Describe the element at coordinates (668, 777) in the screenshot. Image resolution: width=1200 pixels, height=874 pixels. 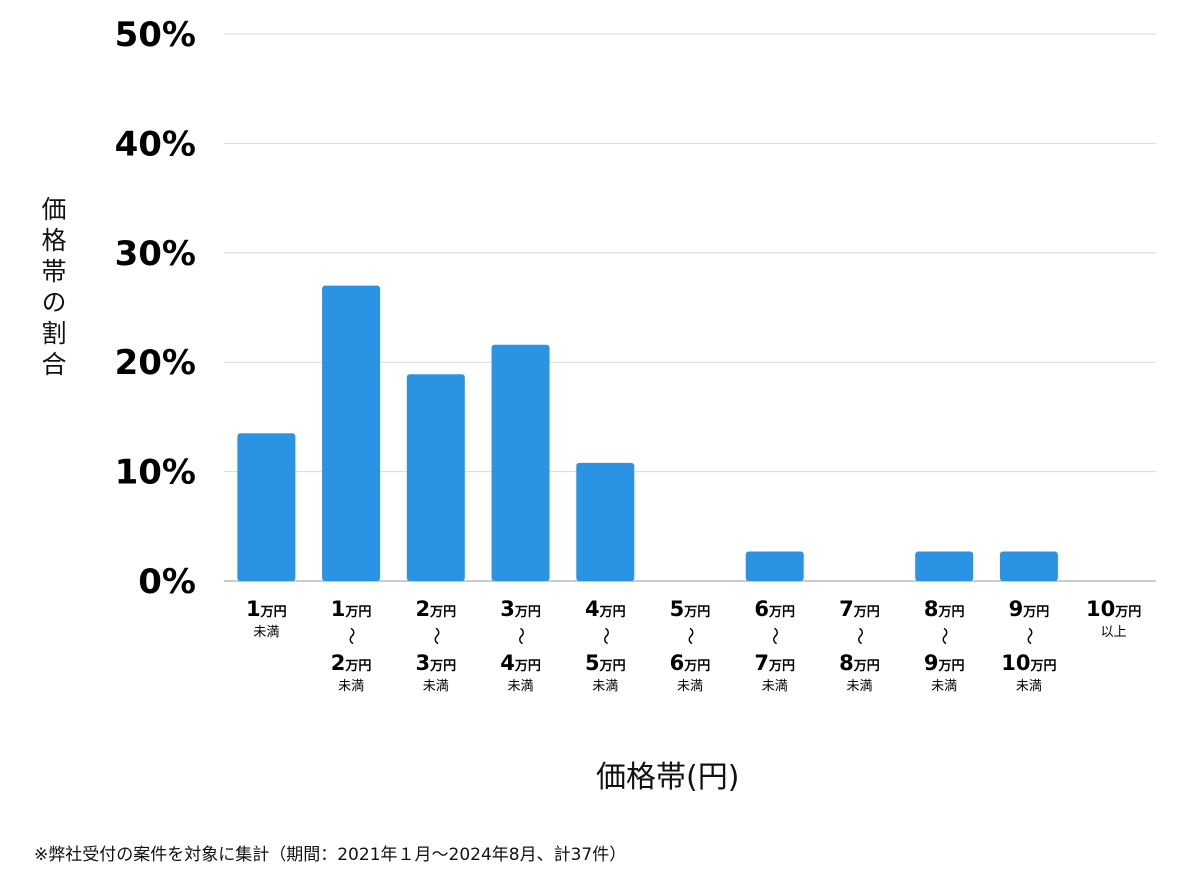
I see `x-axis-label: 価格帯(円)` at that location.